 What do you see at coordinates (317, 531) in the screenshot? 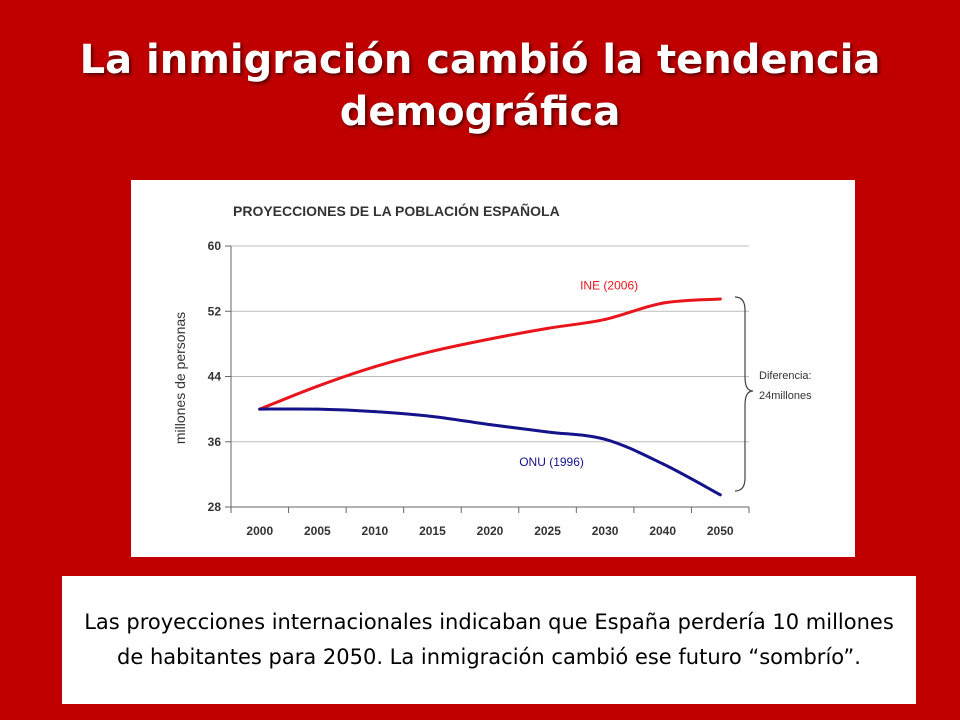
I see `x-tick-label-2005: 2005` at bounding box center [317, 531].